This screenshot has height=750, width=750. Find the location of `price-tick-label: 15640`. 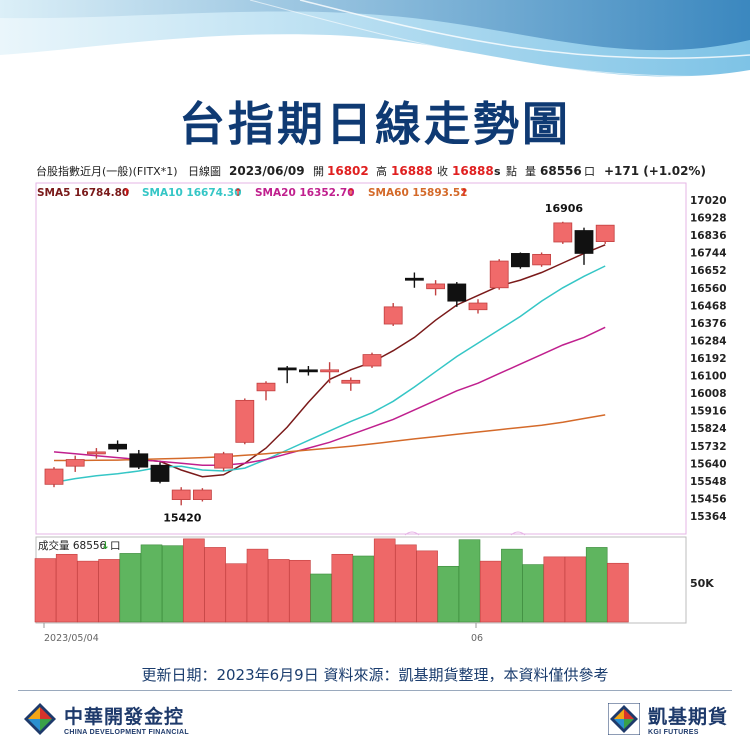

price-tick-label: 15640 is located at coordinates (708, 464).